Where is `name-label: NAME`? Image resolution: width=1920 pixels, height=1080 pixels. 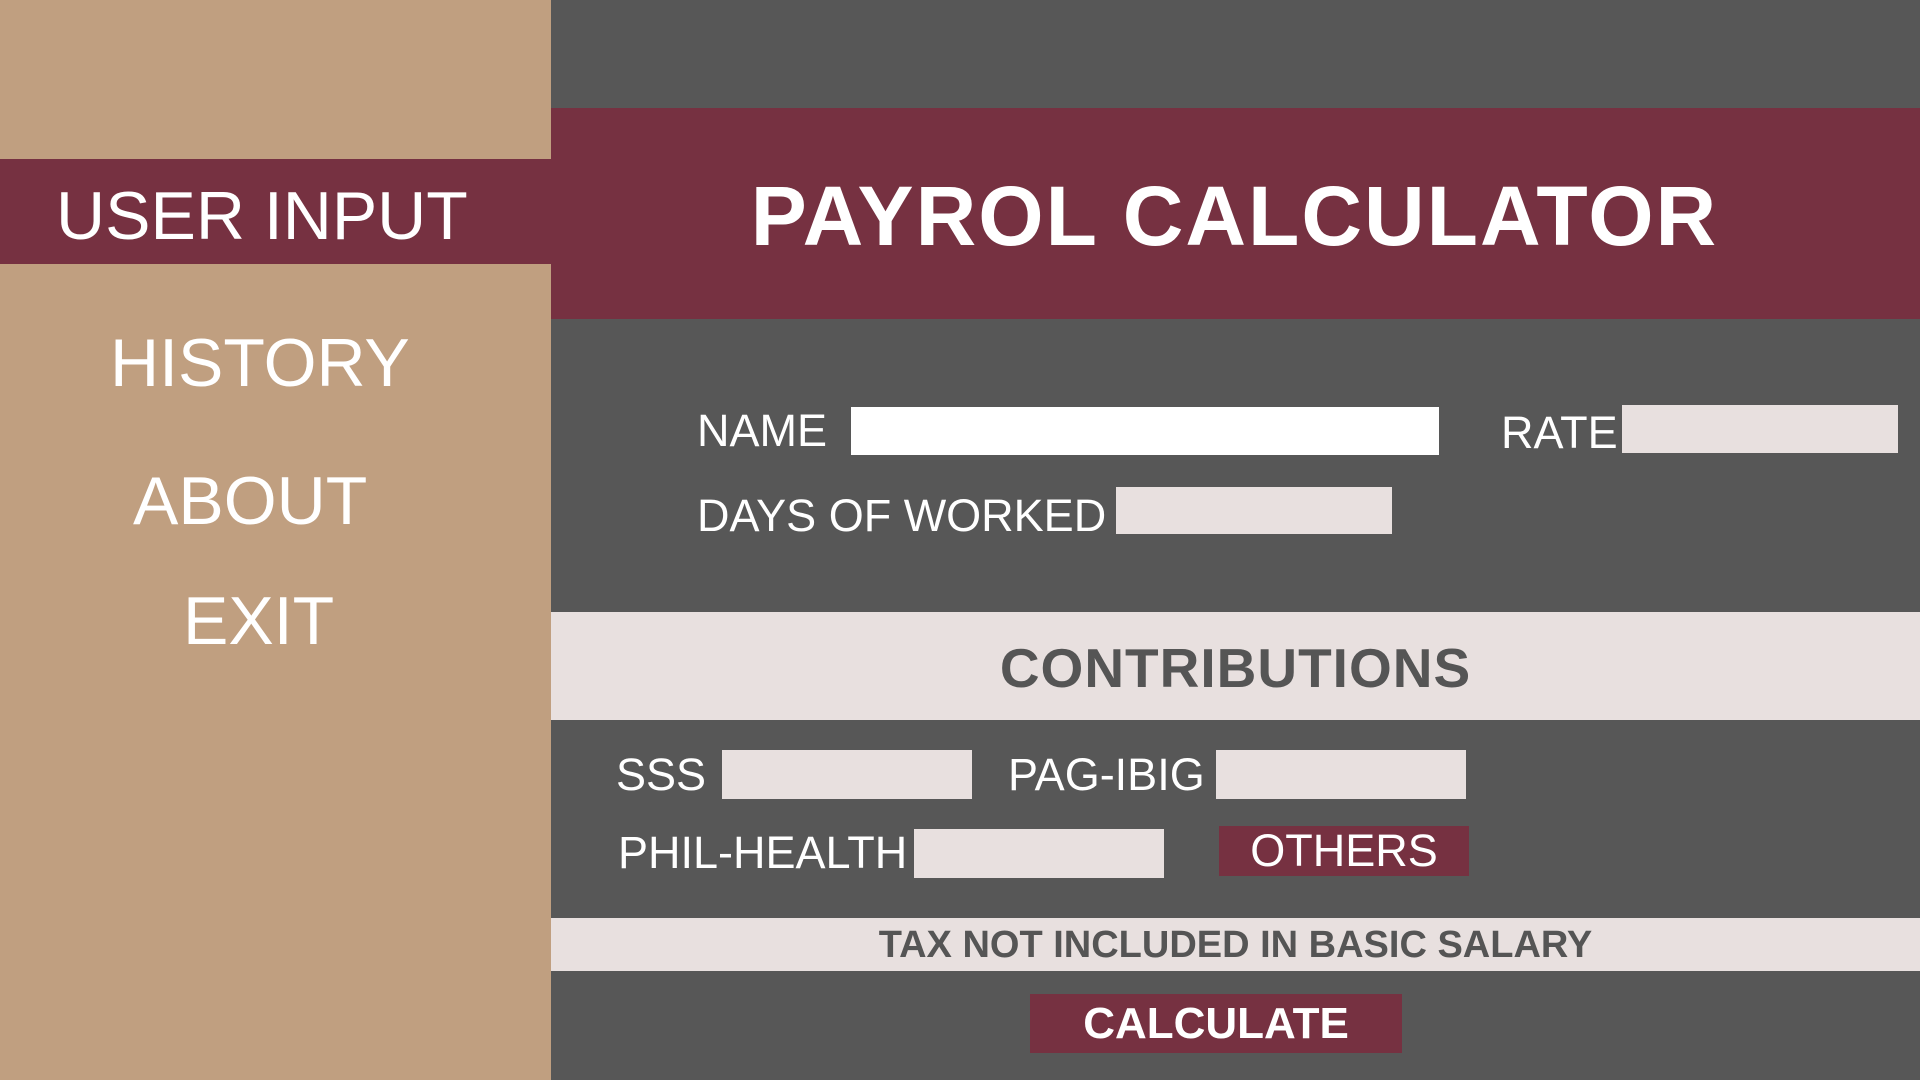 name-label: NAME is located at coordinates (762, 430).